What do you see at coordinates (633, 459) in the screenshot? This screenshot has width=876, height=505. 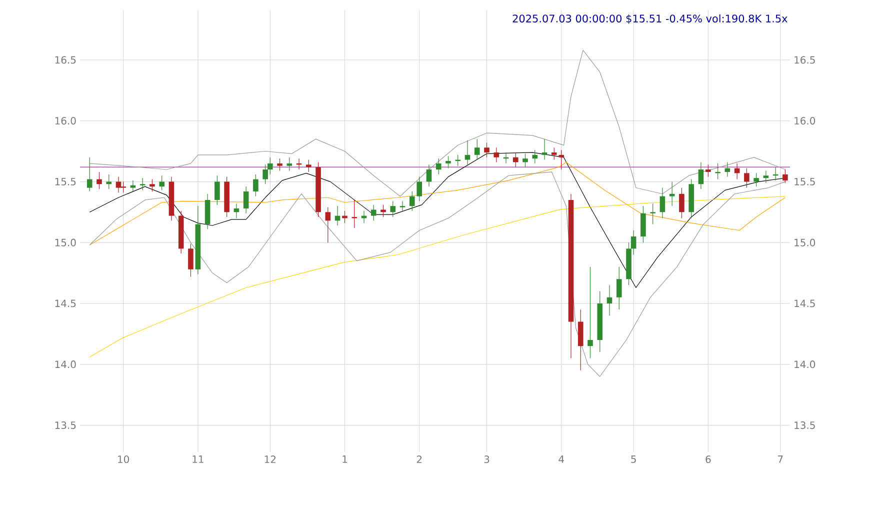 I see `x-tick-label: 5` at bounding box center [633, 459].